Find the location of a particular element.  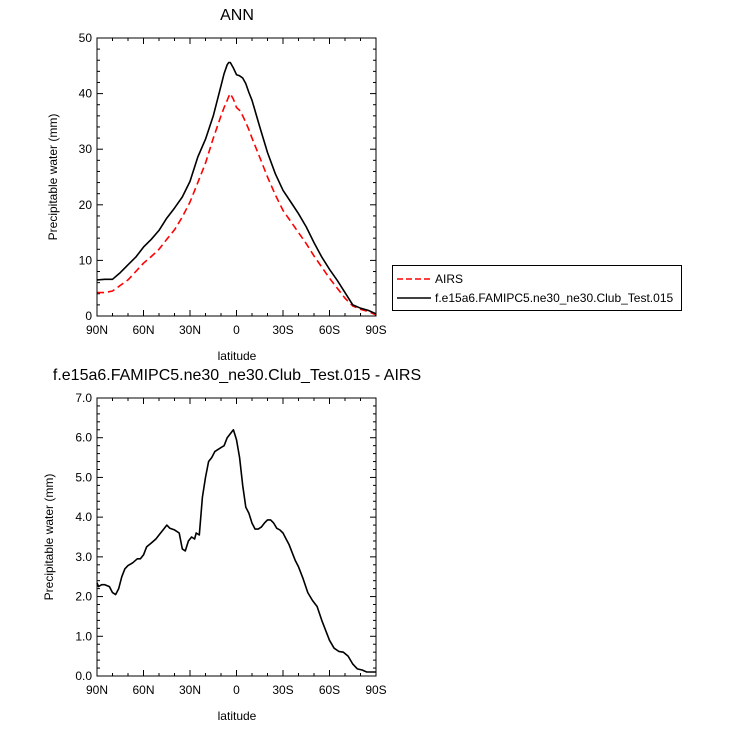

top-x-tick-label: 0 is located at coordinates (236, 330).